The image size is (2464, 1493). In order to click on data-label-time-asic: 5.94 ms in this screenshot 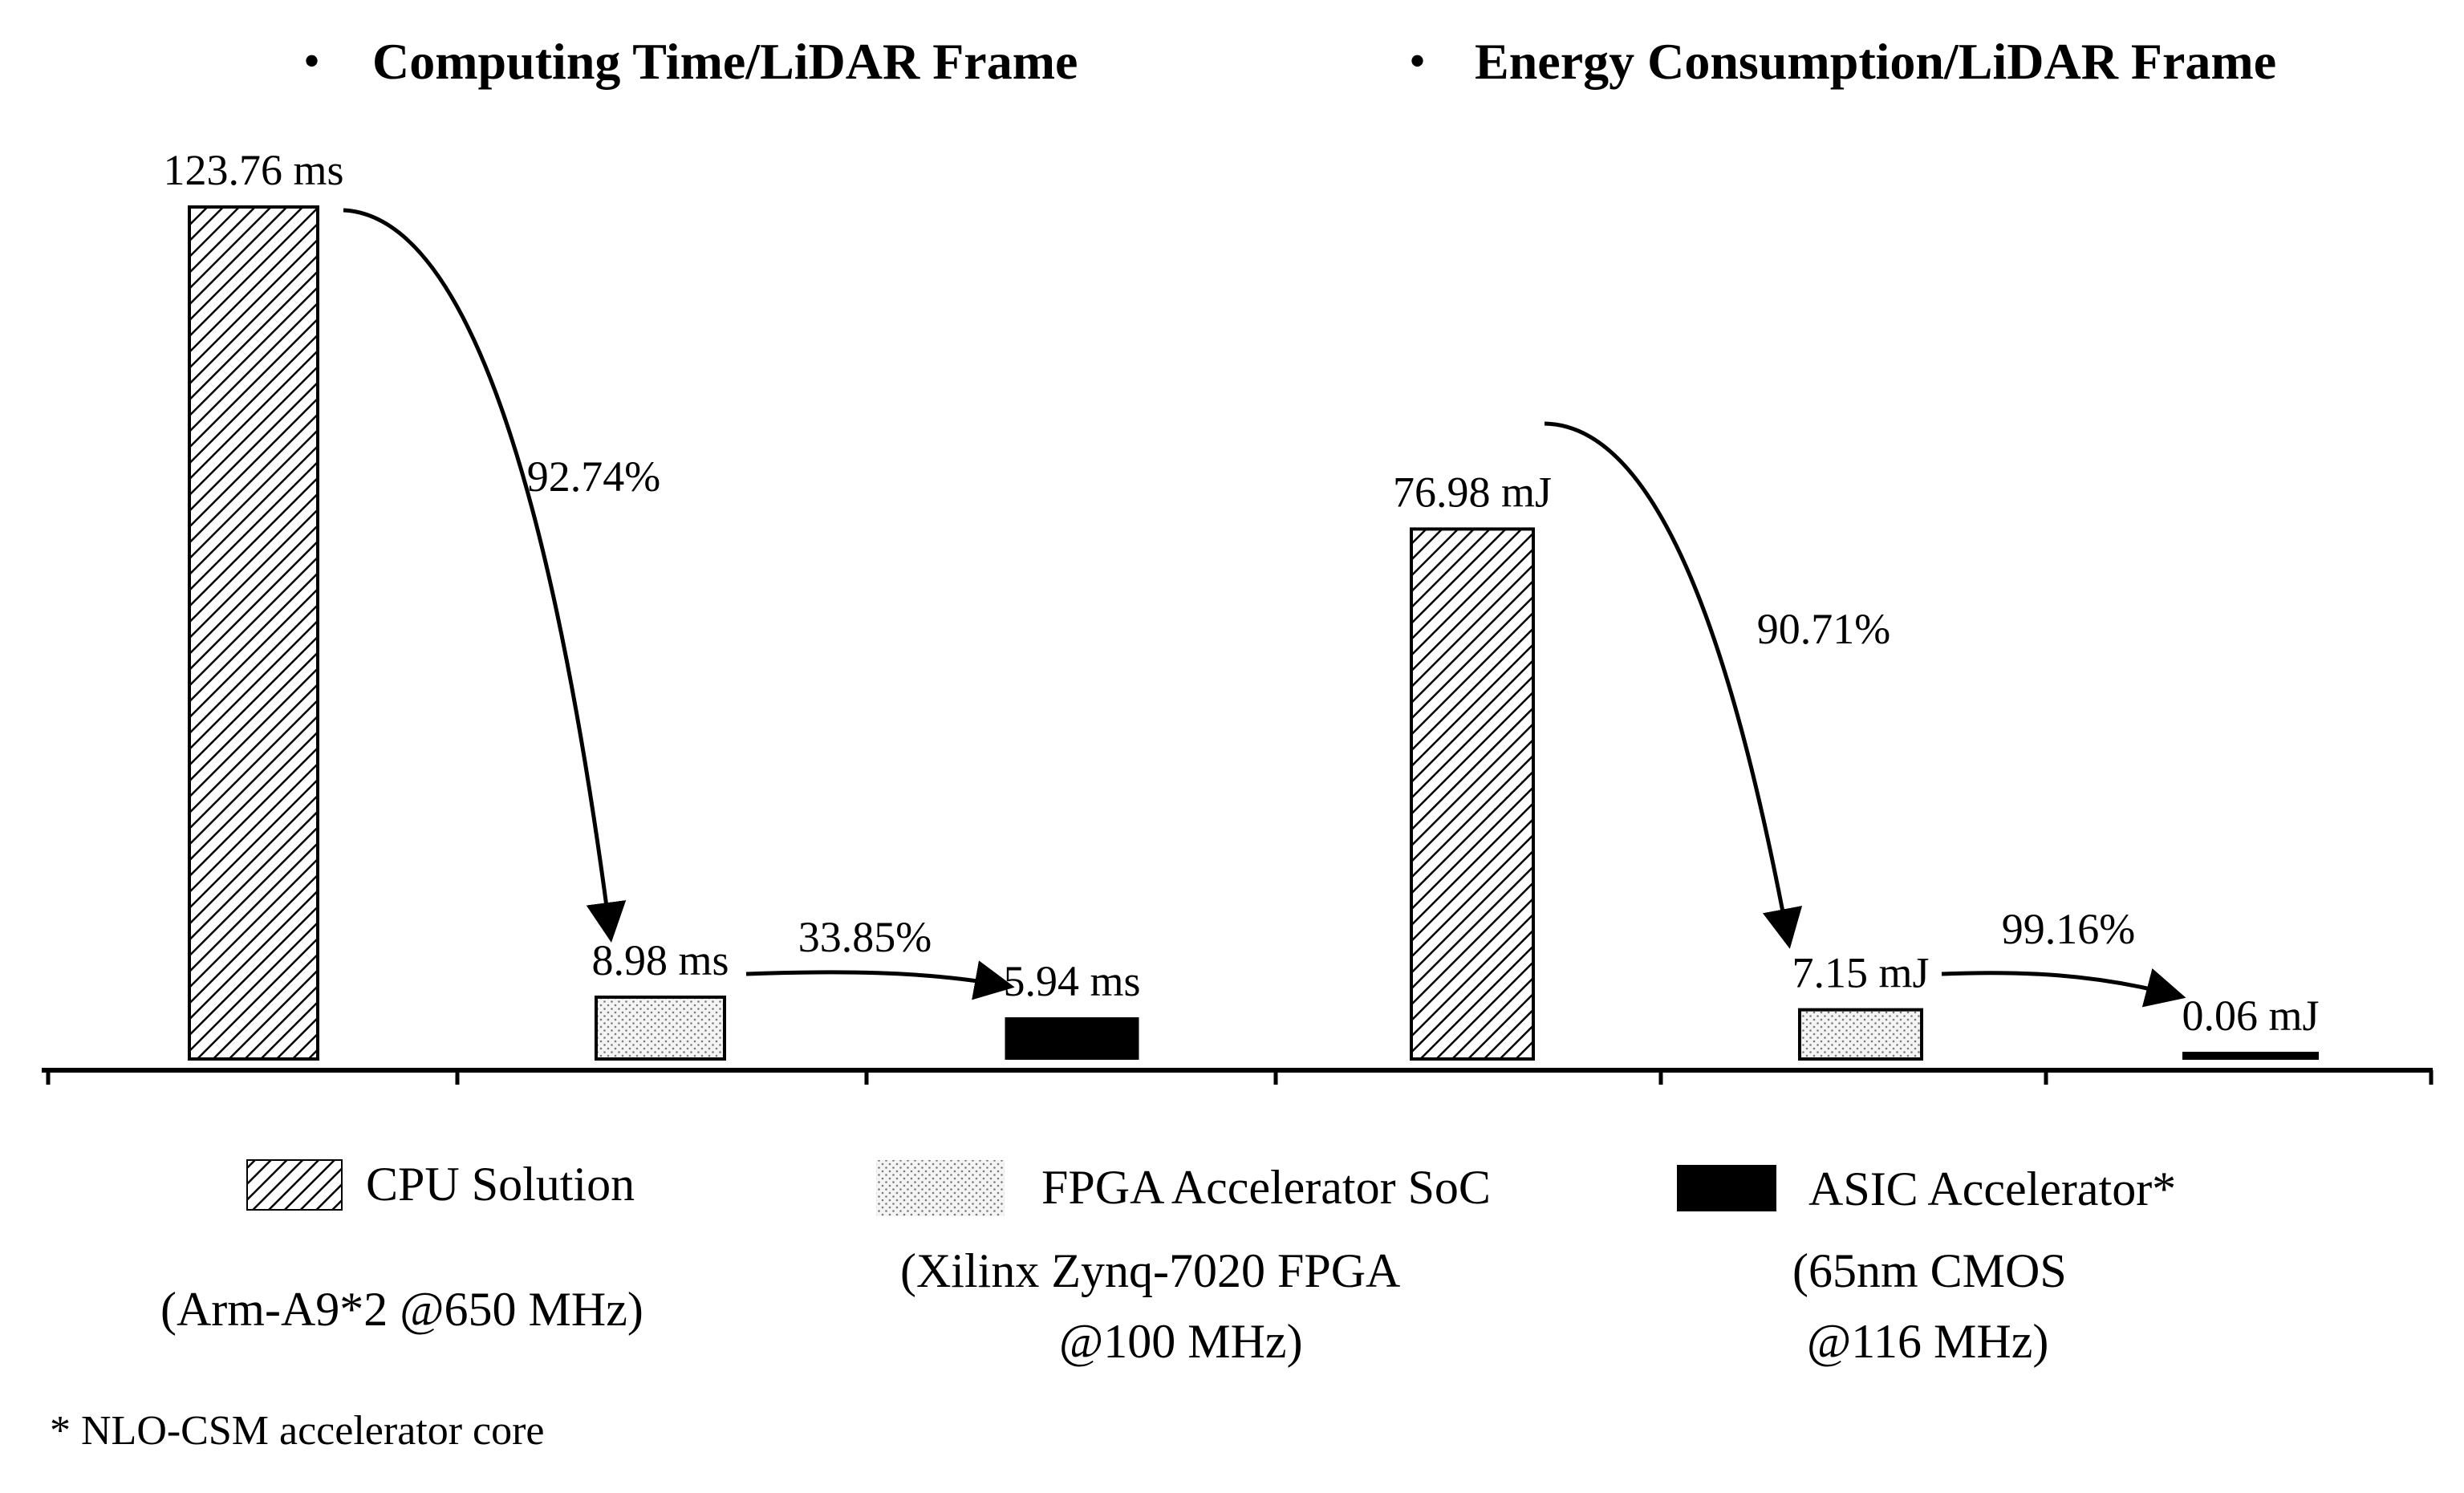, I will do `click(1071, 981)`.